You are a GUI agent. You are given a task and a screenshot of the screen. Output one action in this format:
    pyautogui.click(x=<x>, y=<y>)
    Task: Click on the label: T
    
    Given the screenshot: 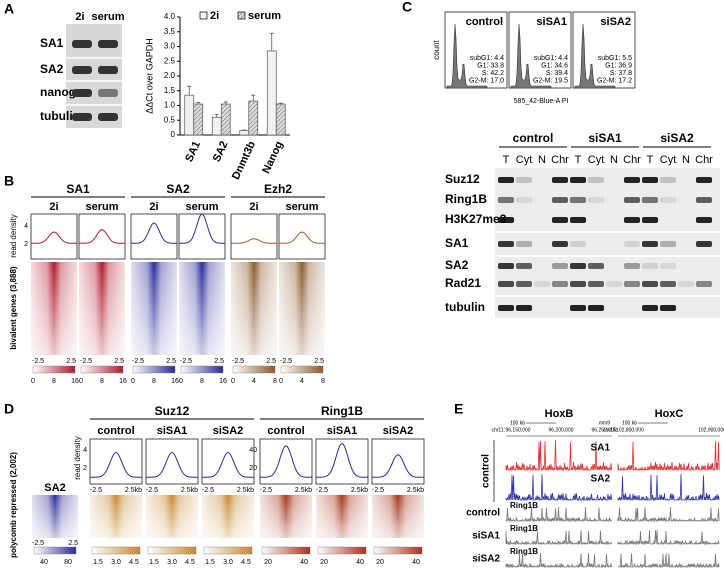 What is the action you would take?
    pyautogui.click(x=506, y=160)
    